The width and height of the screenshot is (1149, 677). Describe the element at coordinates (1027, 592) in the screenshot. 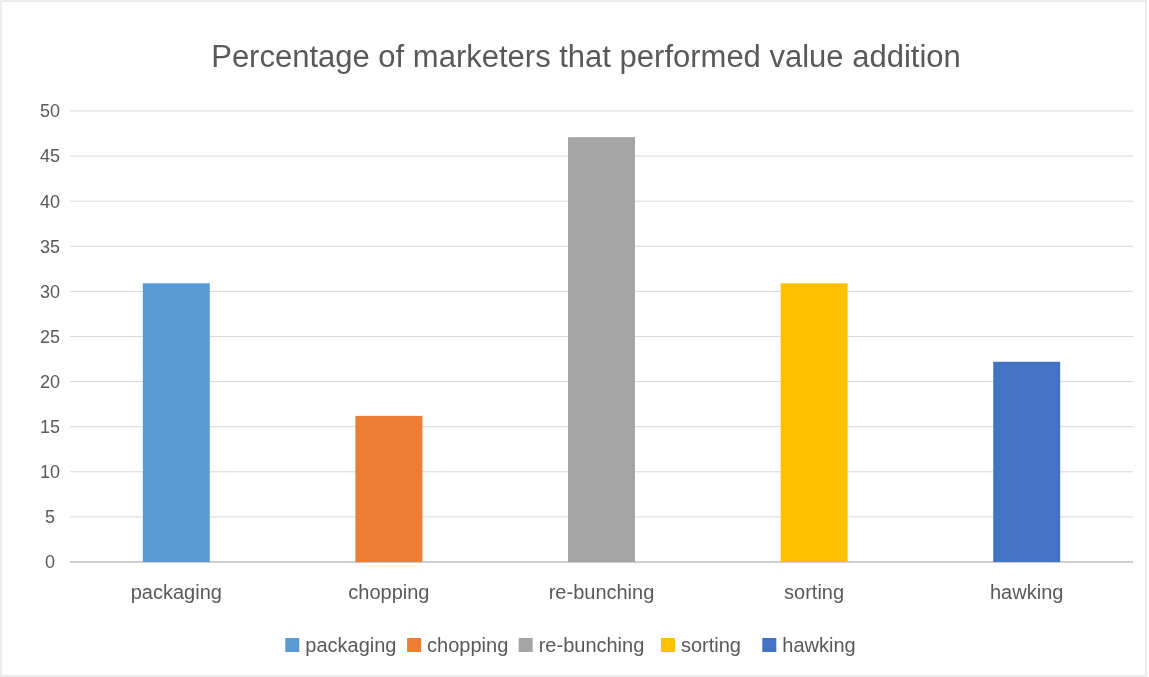

I see `x-tick-label: hawking` at that location.